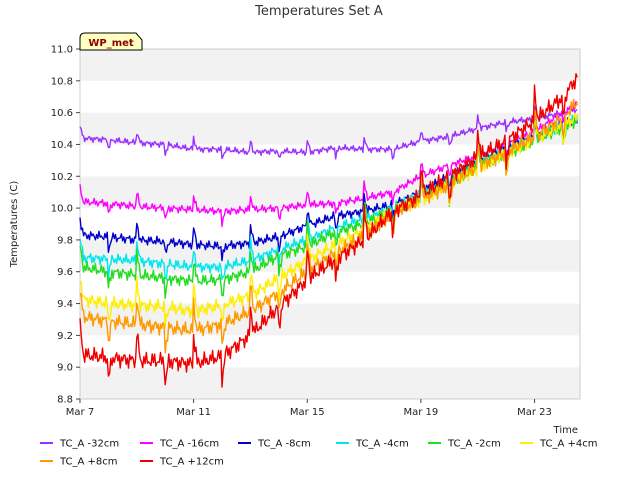 The width and height of the screenshot is (640, 480). What do you see at coordinates (328, 132) in the screenshot?
I see `series-line` at bounding box center [328, 132].